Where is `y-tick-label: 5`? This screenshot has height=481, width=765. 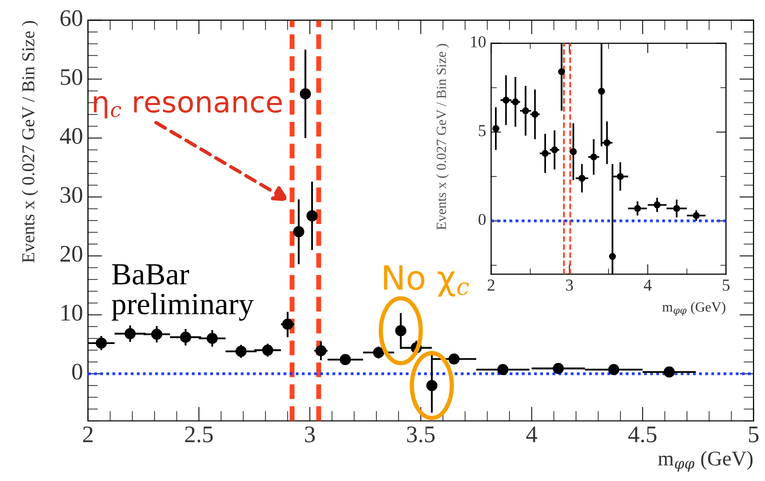
y-tick-label: 5 is located at coordinates (482, 130).